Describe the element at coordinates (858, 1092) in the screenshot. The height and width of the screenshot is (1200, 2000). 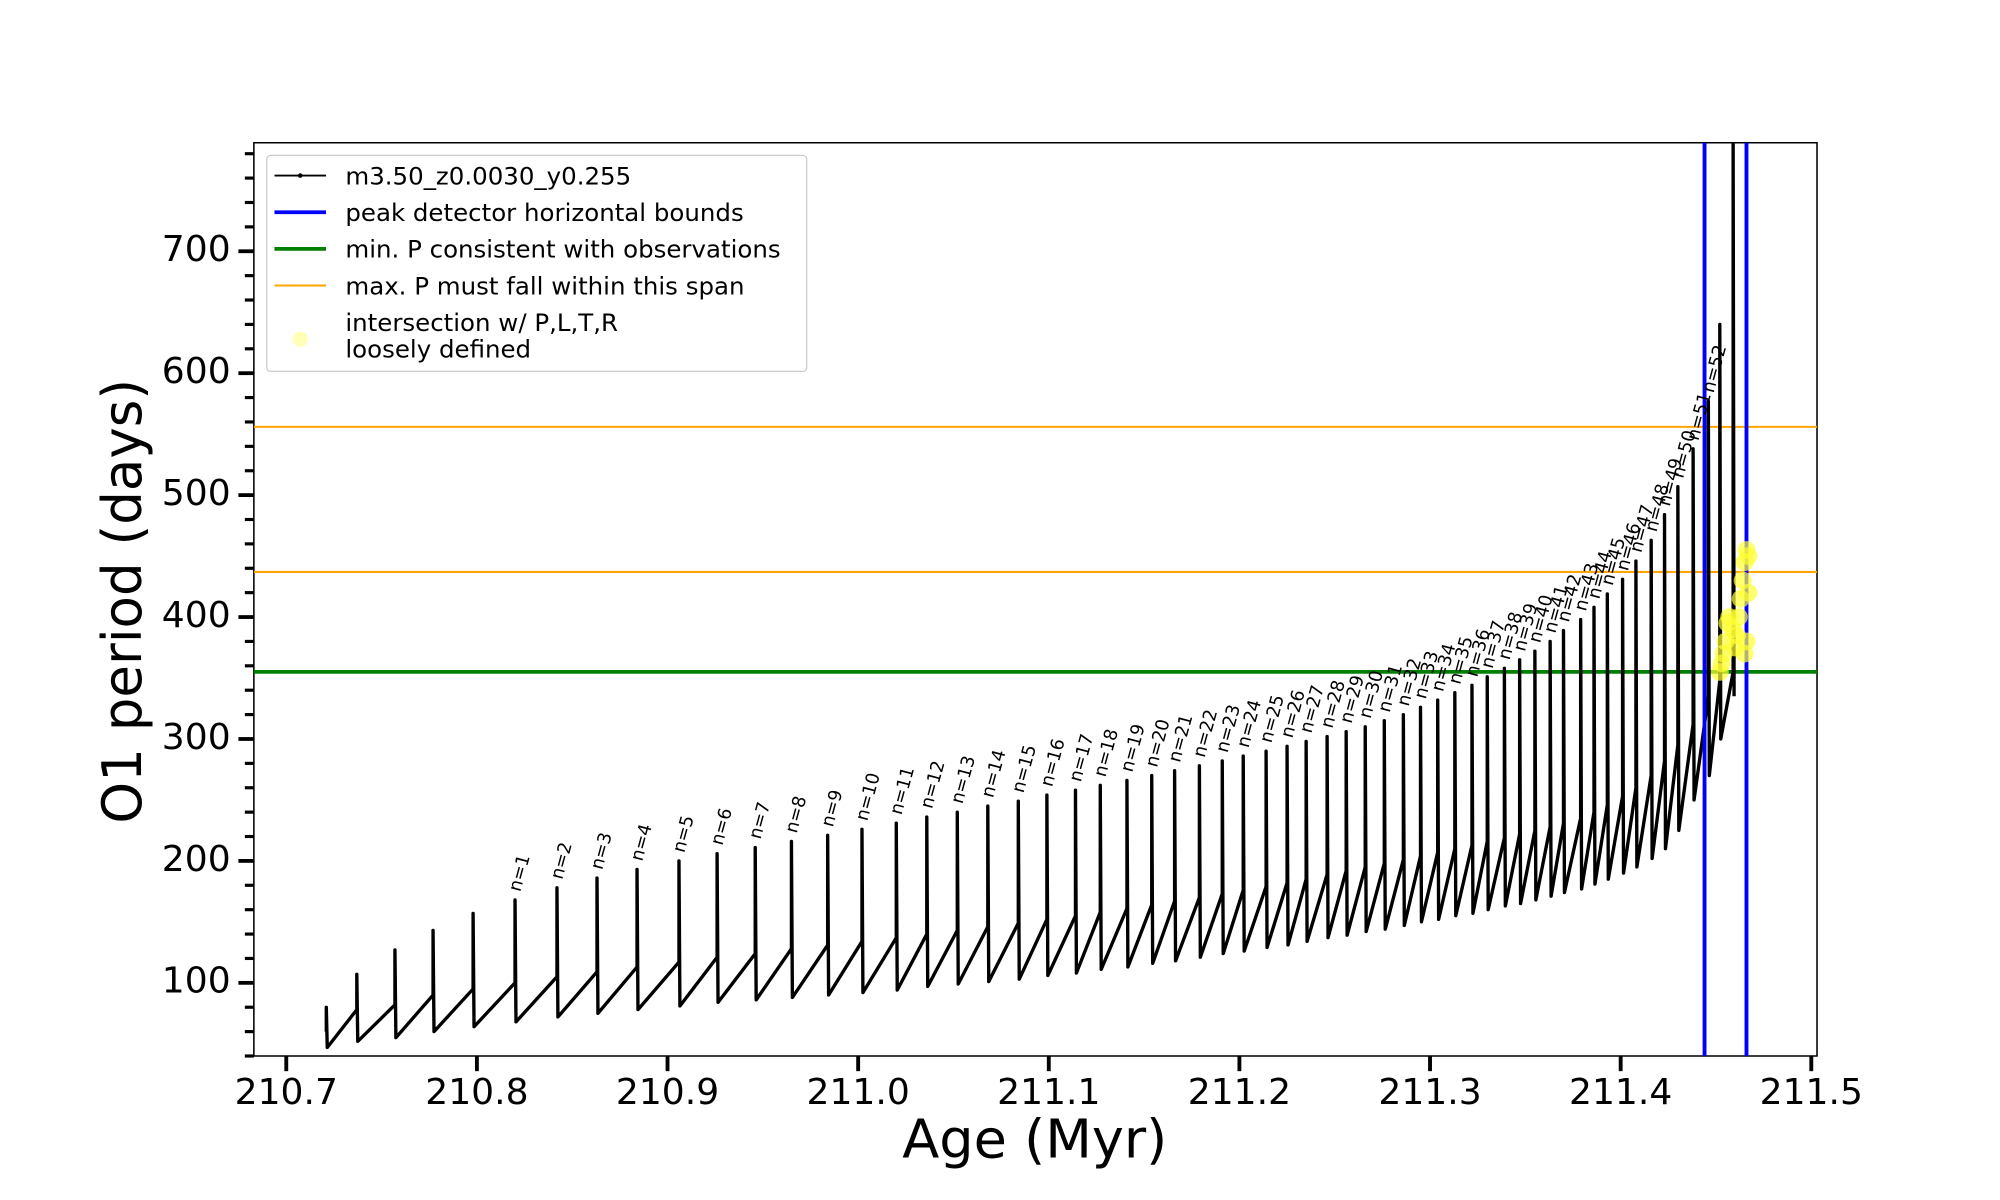
I see `x-tick-label: 211.0` at that location.